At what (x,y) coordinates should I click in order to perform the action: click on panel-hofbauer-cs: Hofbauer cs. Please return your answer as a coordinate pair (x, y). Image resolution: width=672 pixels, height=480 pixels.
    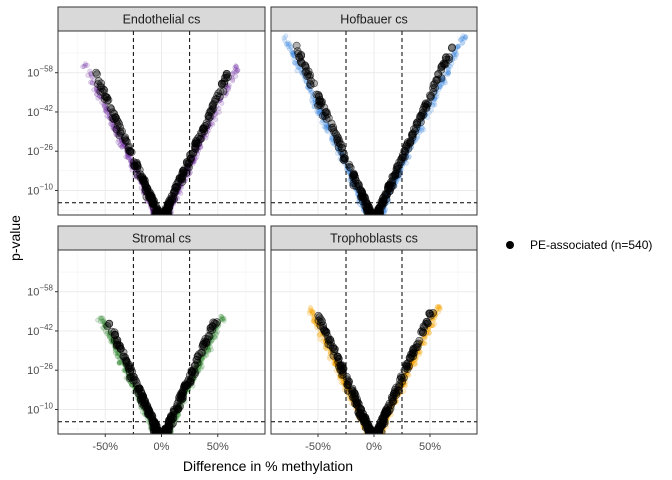
    Looking at the image, I should click on (374, 111).